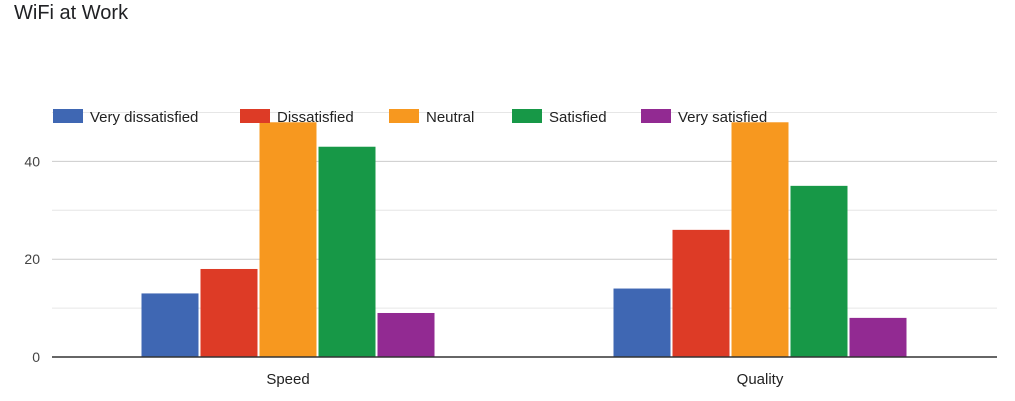 This screenshot has height=401, width=1015. What do you see at coordinates (722, 117) in the screenshot?
I see `legend-label: Very satisfied` at bounding box center [722, 117].